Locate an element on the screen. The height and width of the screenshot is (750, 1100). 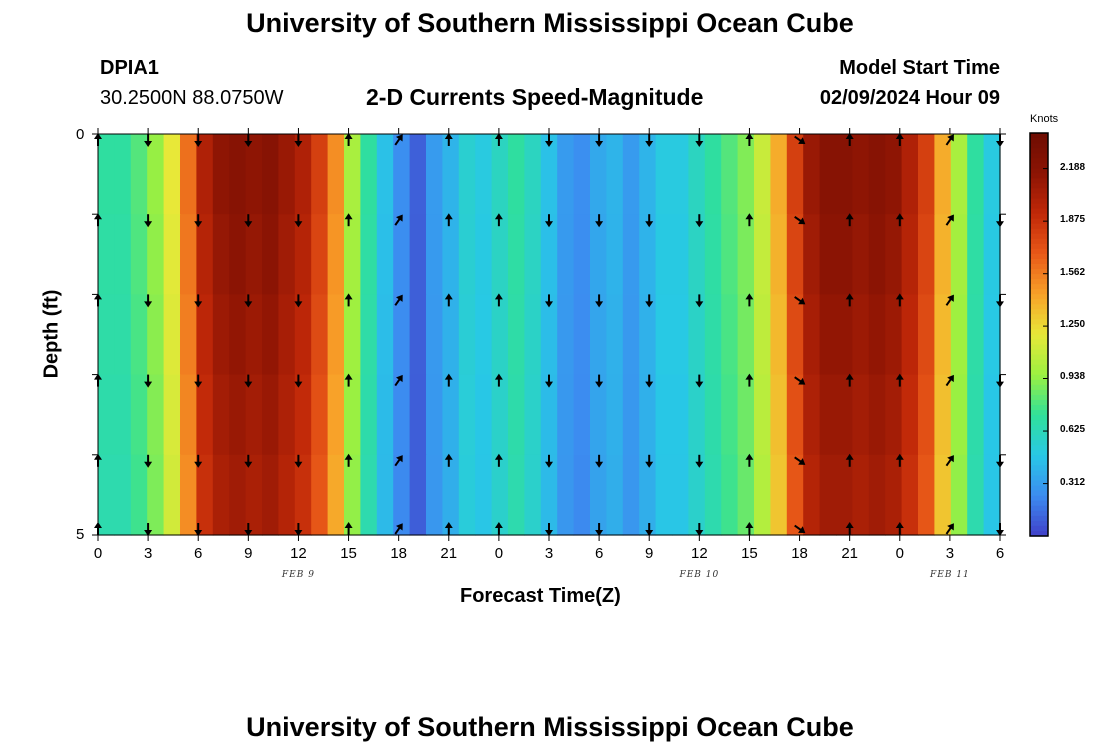
model-start-value: 02/09/2024 Hour 09 is located at coordinates (909, 98).